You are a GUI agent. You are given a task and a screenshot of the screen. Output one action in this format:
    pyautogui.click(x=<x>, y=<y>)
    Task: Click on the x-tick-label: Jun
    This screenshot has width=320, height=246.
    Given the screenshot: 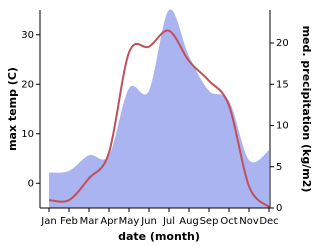 What is the action you would take?
    pyautogui.click(x=148, y=221)
    